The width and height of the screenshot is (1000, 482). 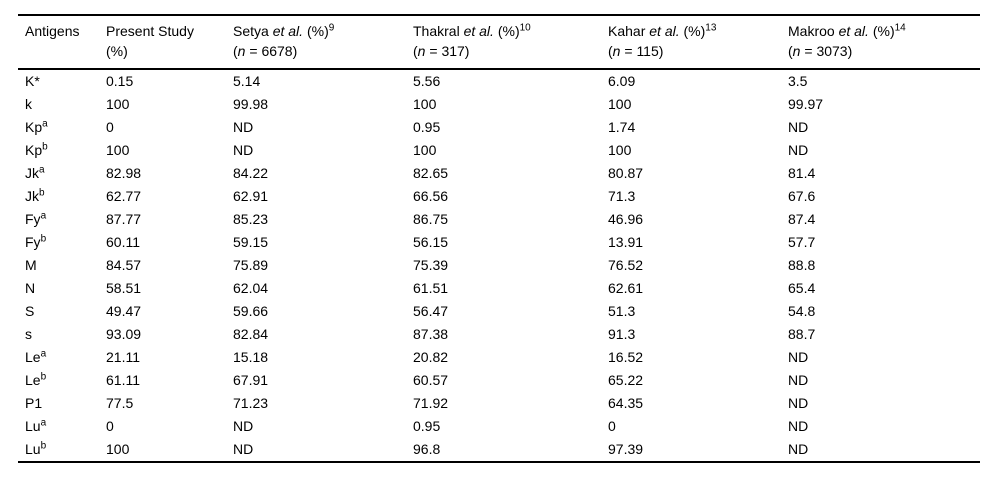 I want to click on column-header-antigens: Antigens, so click(x=62, y=42).